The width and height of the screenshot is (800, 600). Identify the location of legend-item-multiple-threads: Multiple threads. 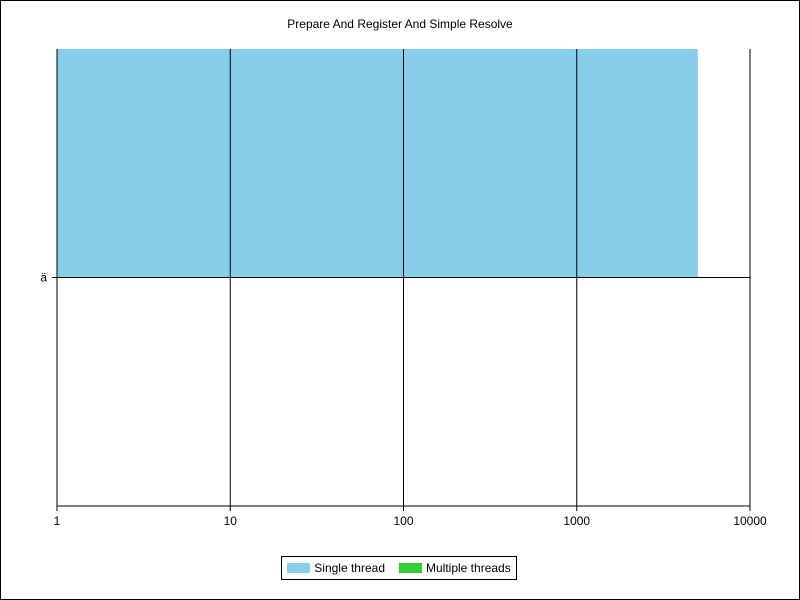
(455, 568).